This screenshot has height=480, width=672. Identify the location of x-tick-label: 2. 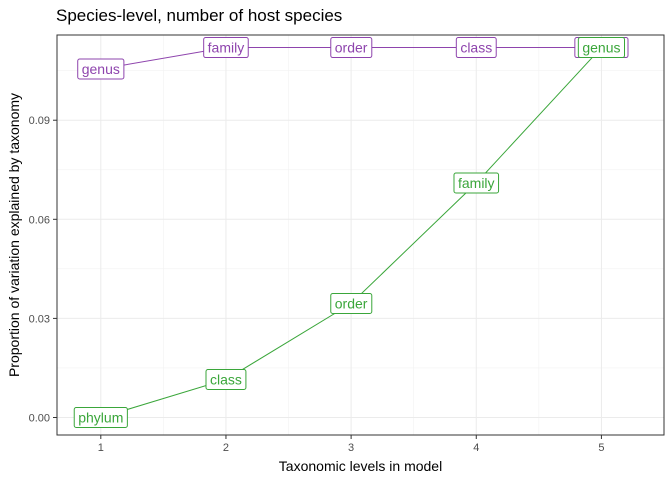
(226, 448).